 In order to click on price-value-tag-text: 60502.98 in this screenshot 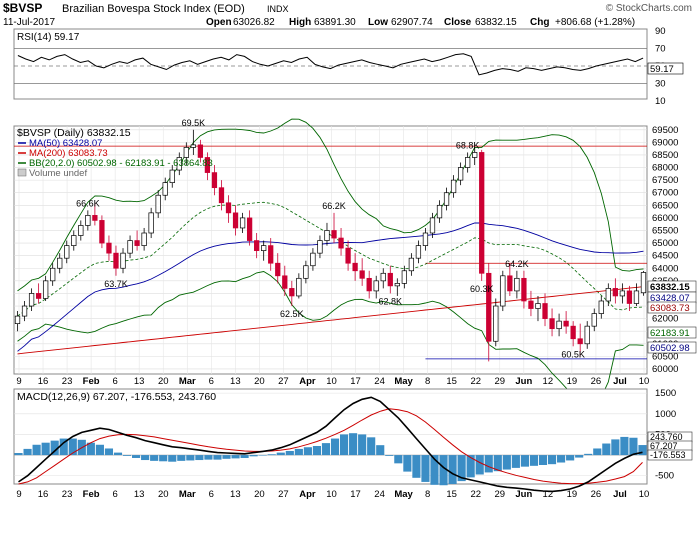, I will do `click(670, 348)`.